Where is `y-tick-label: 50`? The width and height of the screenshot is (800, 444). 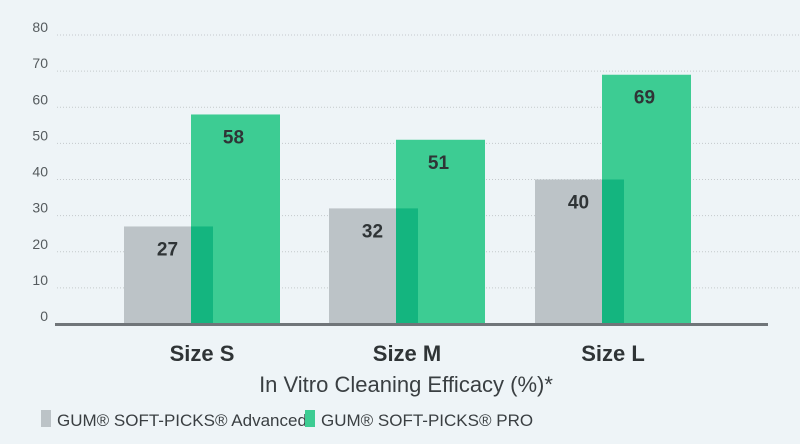
y-tick-label: 50 is located at coordinates (40, 135).